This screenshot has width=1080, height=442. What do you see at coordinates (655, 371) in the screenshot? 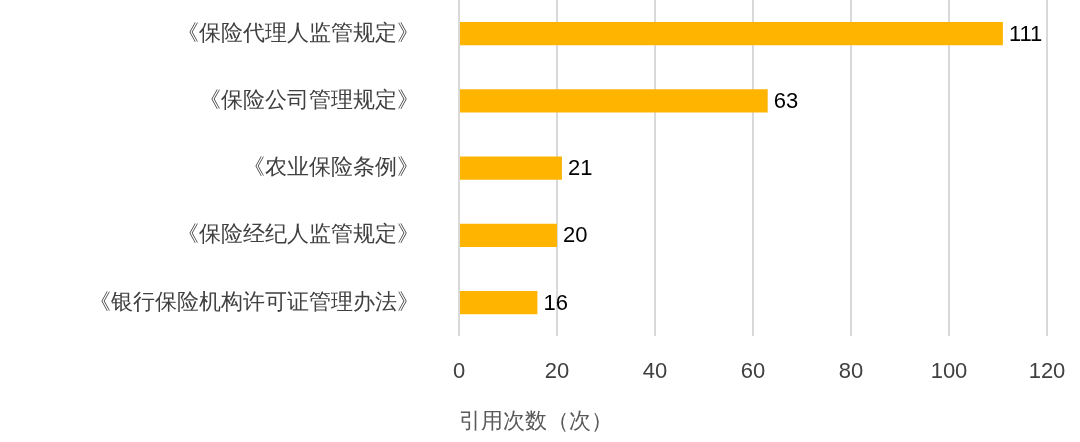
I see `x-tick-label: 40` at bounding box center [655, 371].